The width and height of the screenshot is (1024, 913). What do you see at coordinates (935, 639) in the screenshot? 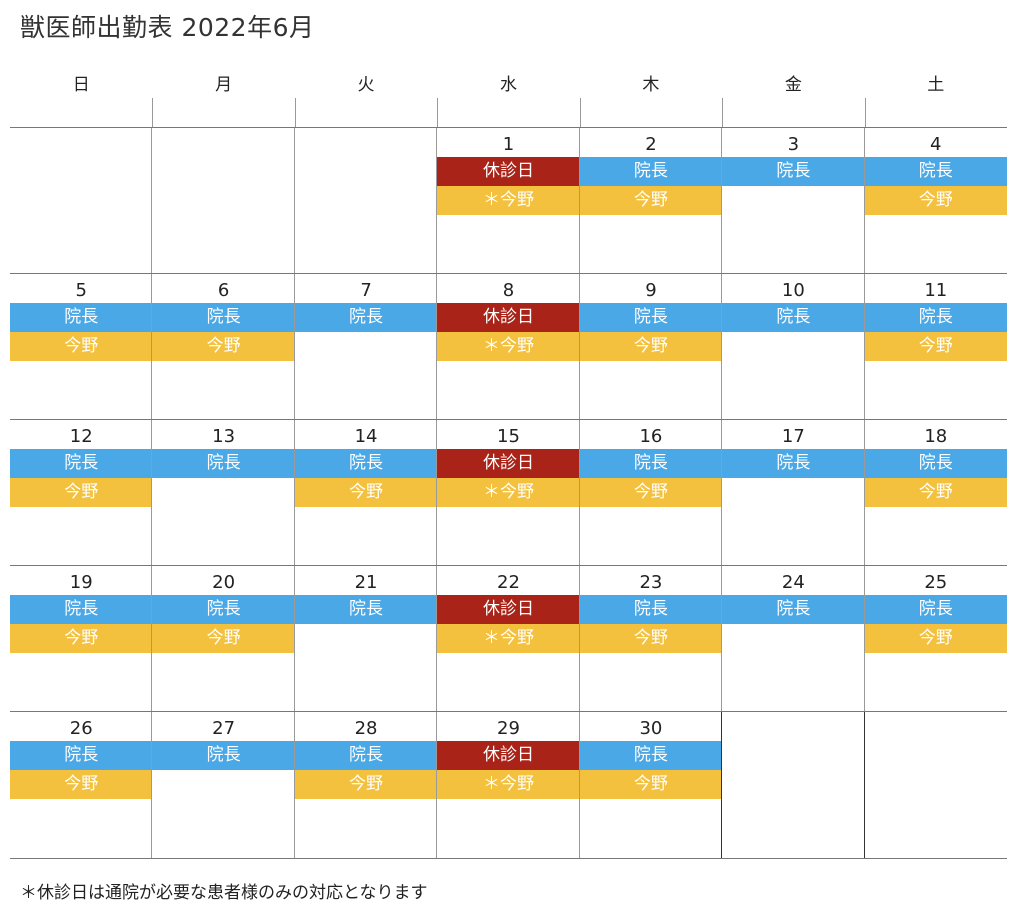
I see `day-cell: 25 院長 今野` at bounding box center [935, 639].